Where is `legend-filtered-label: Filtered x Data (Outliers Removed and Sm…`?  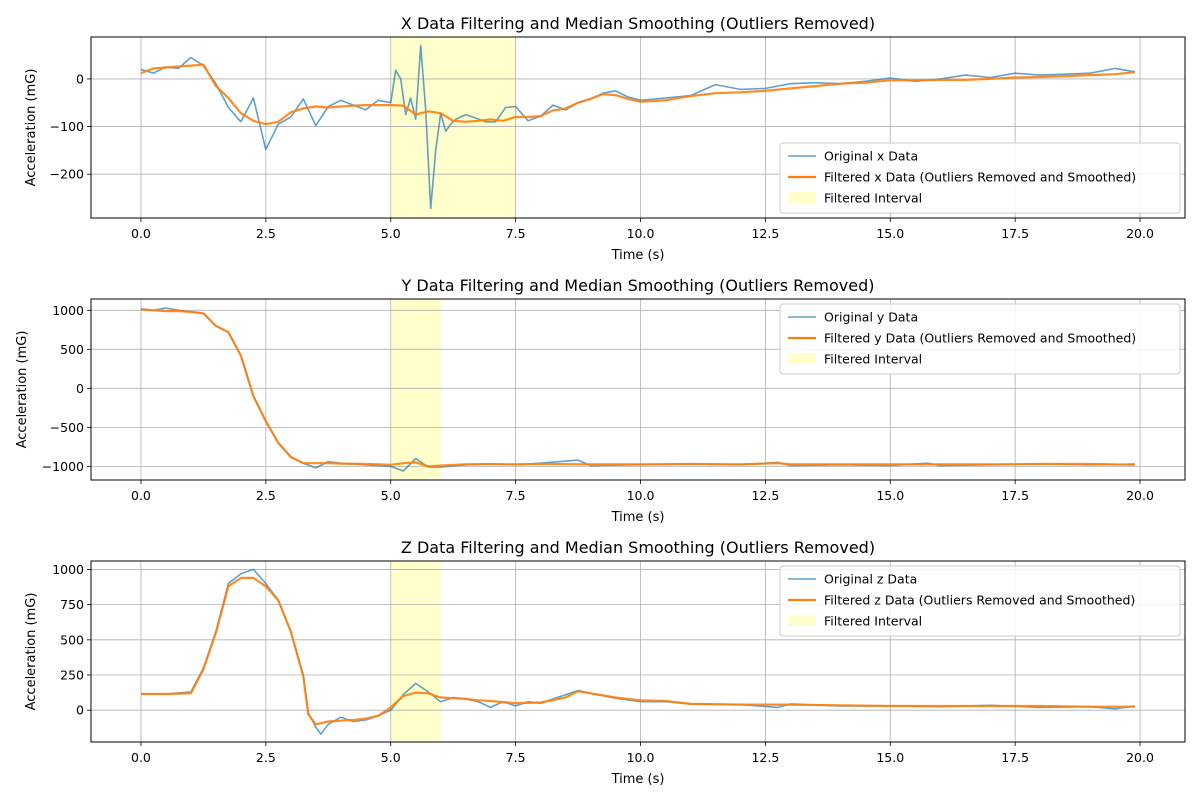 legend-filtered-label: Filtered x Data (Outliers Removed and Sm… is located at coordinates (980, 177).